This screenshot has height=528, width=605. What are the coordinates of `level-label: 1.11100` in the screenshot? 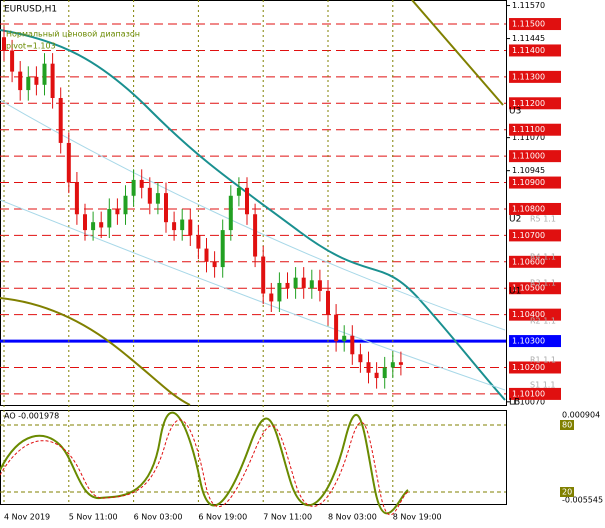 It's located at (528, 129).